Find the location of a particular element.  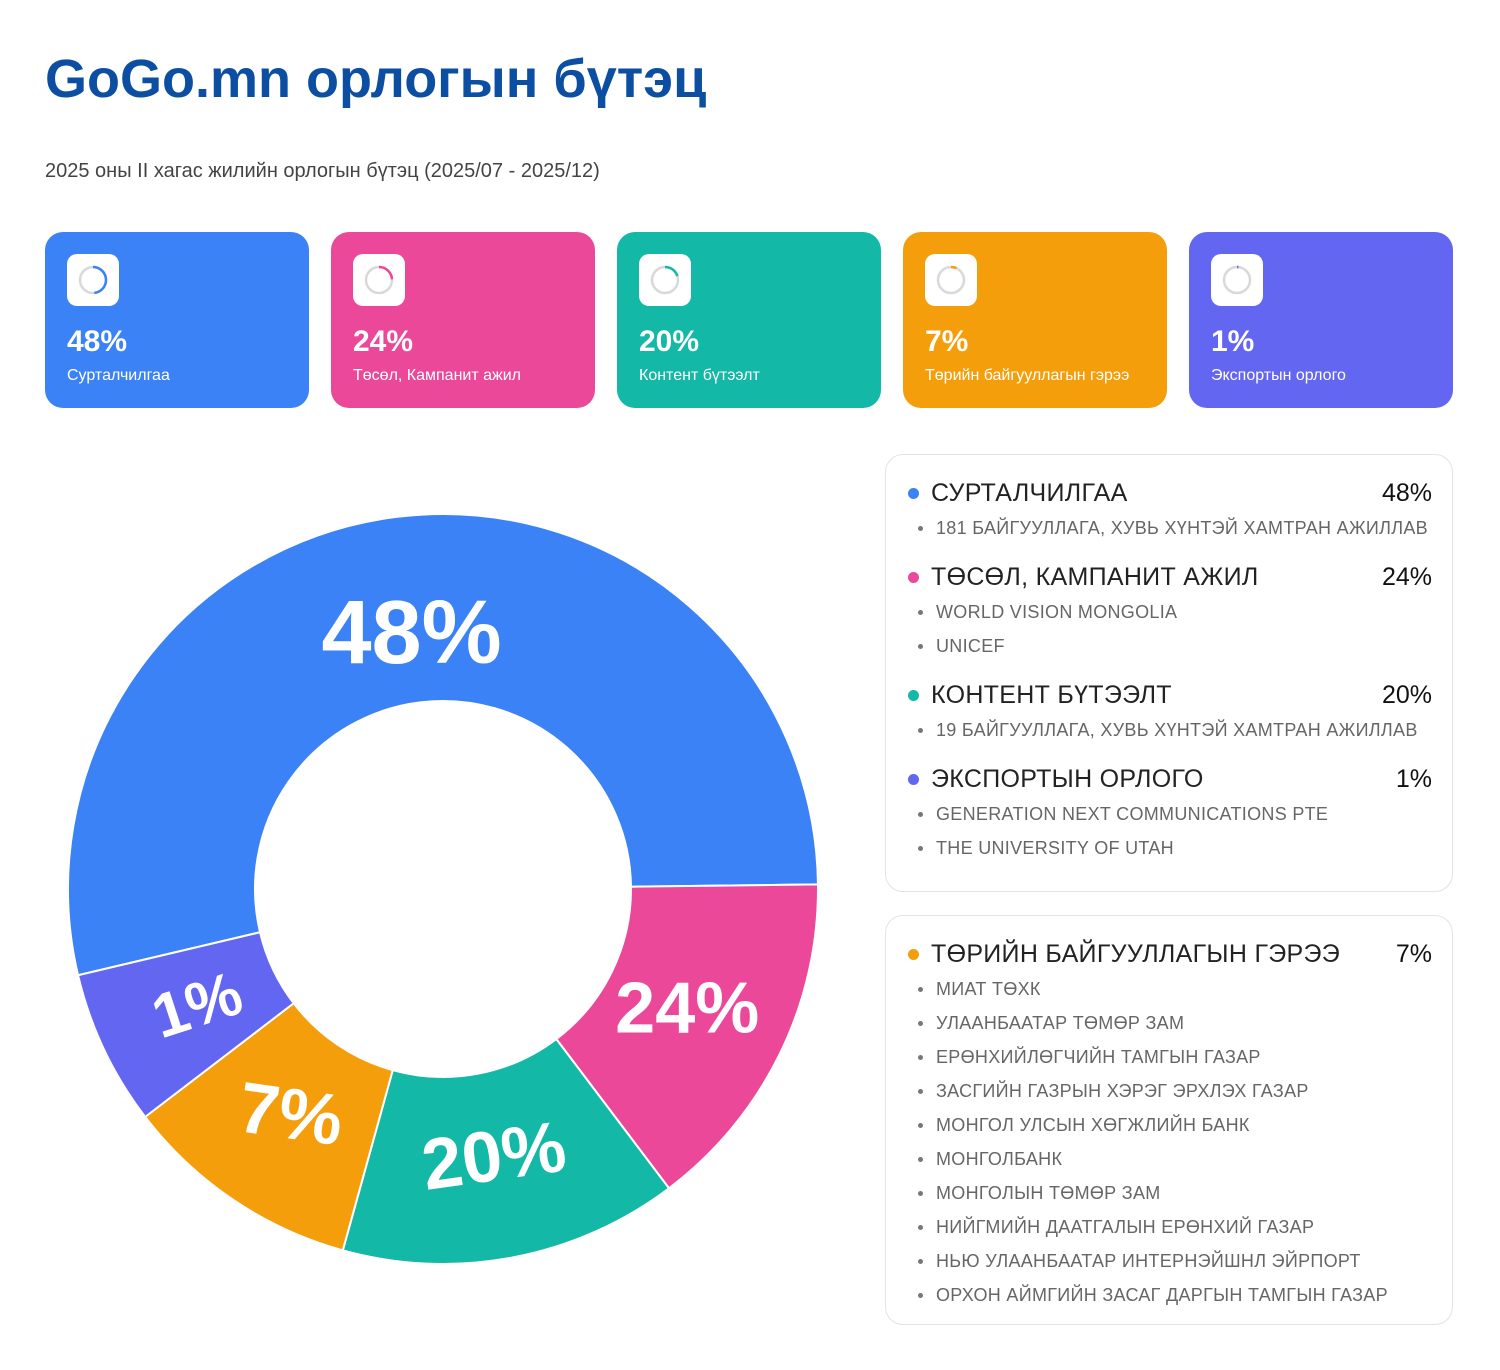

legend-category: ТӨРИЙН БАЙГУУЛЛАГЫН ГЭРЭЭ 7% is located at coordinates (1169, 954).